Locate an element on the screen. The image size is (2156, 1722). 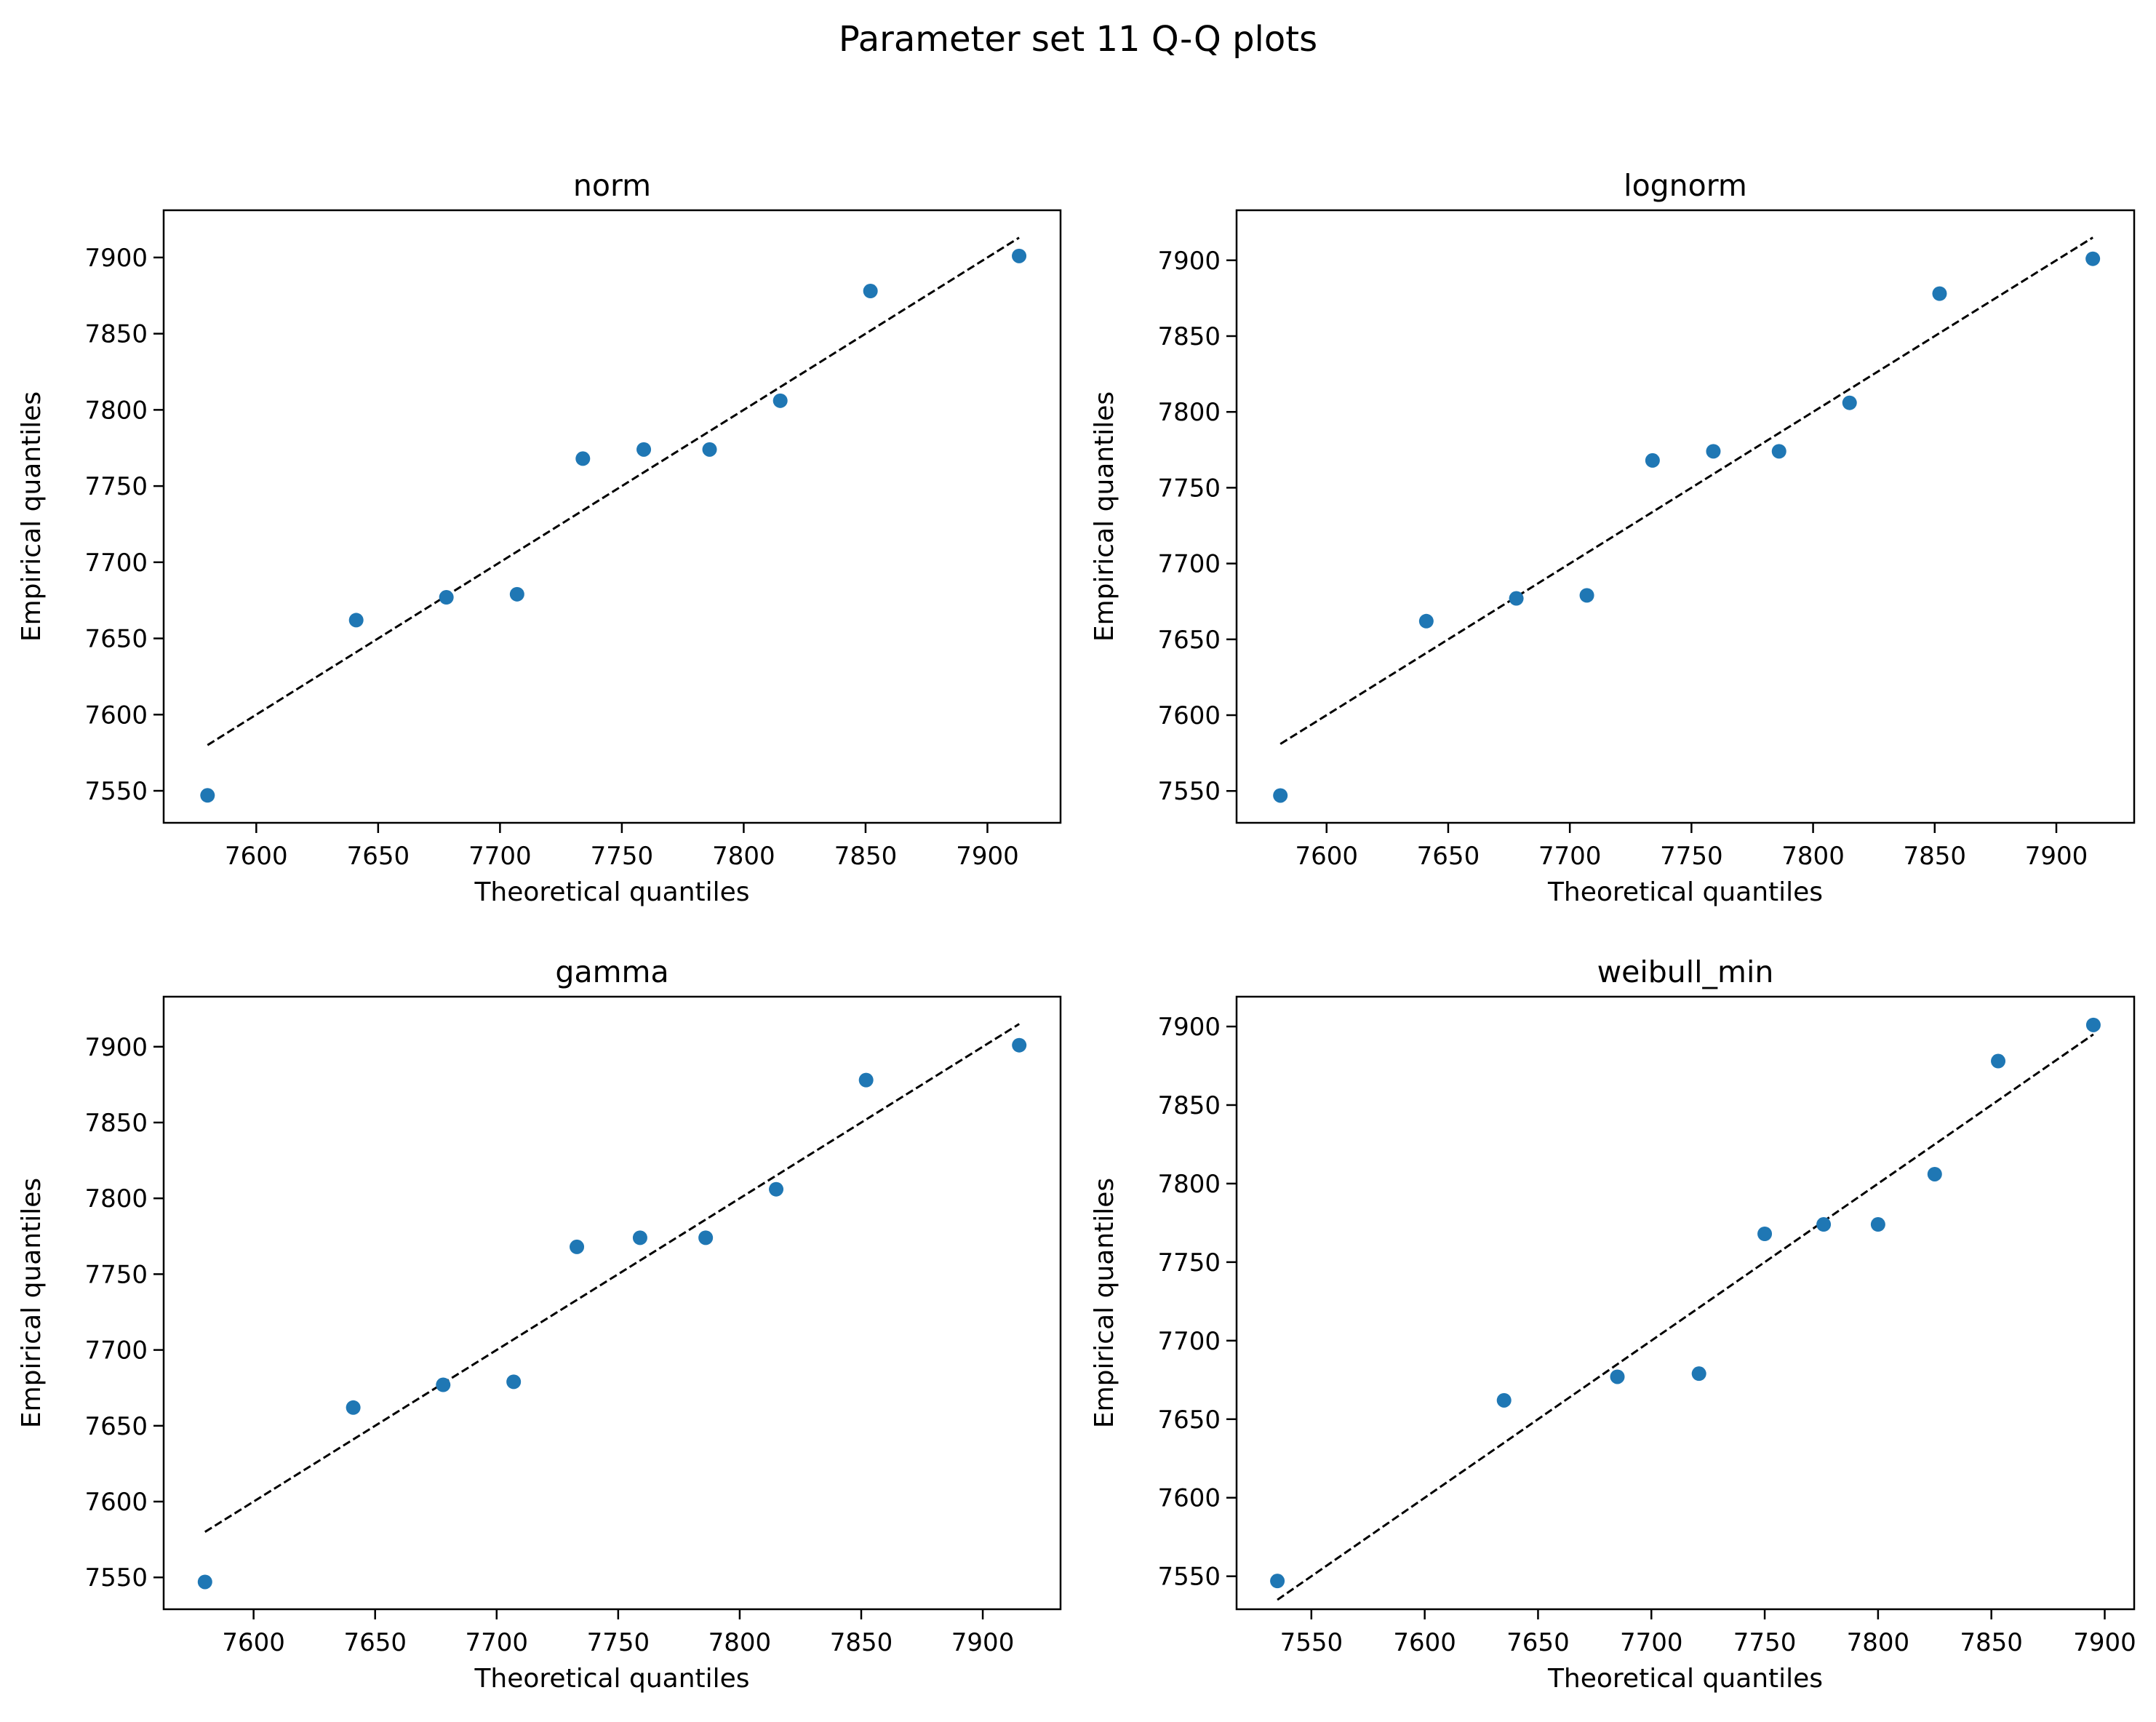
subplot-title: gamma is located at coordinates (611, 971).